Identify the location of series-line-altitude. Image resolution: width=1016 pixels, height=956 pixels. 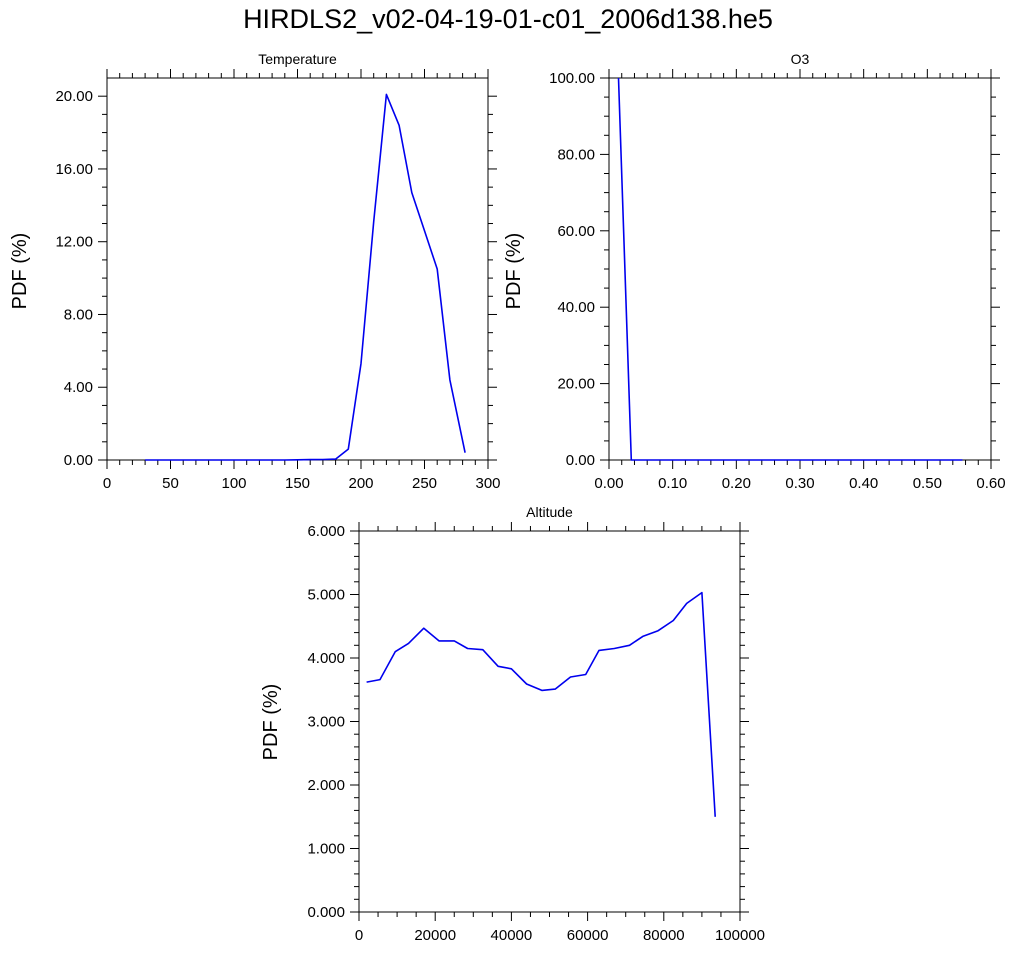
(541, 704).